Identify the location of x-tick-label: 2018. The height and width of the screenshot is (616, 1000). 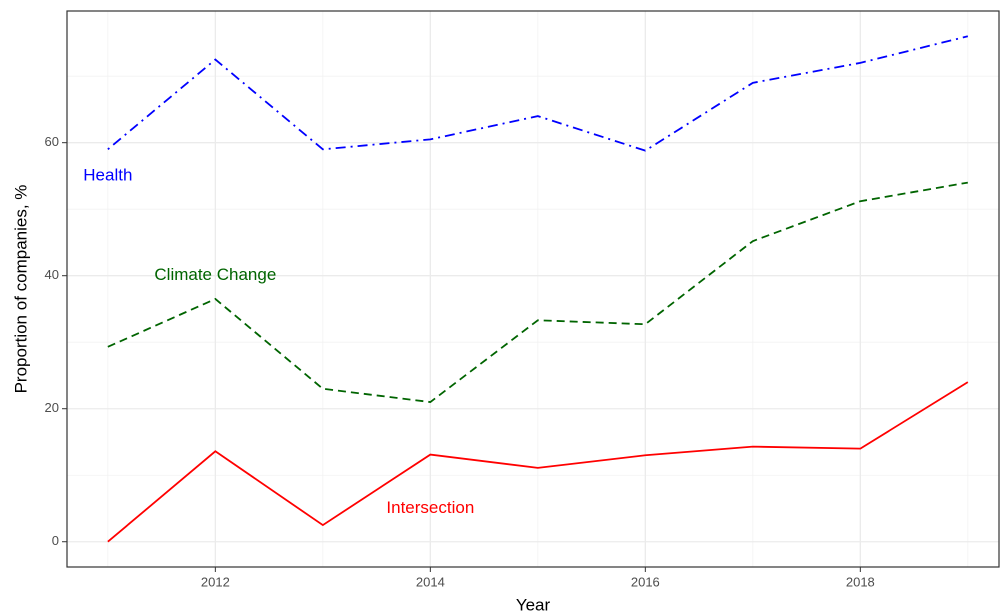
(860, 581).